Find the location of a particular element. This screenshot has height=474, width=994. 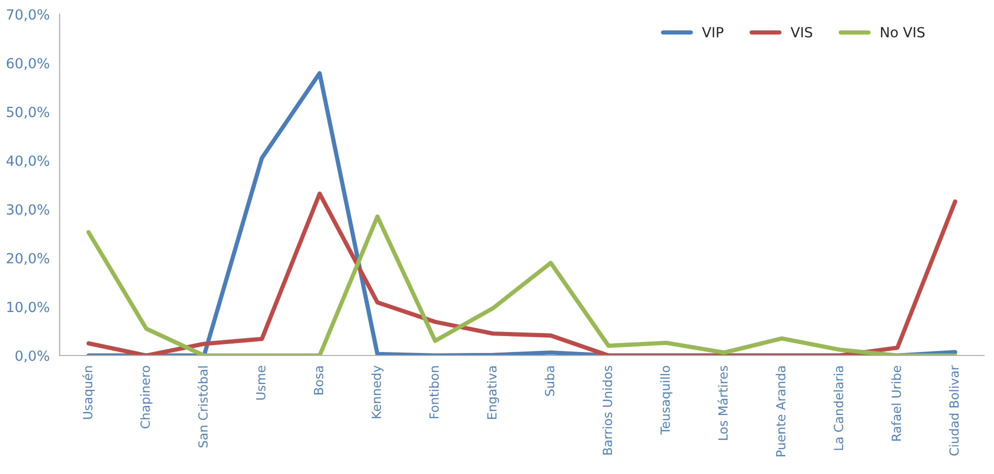

legend-label: No VIS is located at coordinates (902, 32).